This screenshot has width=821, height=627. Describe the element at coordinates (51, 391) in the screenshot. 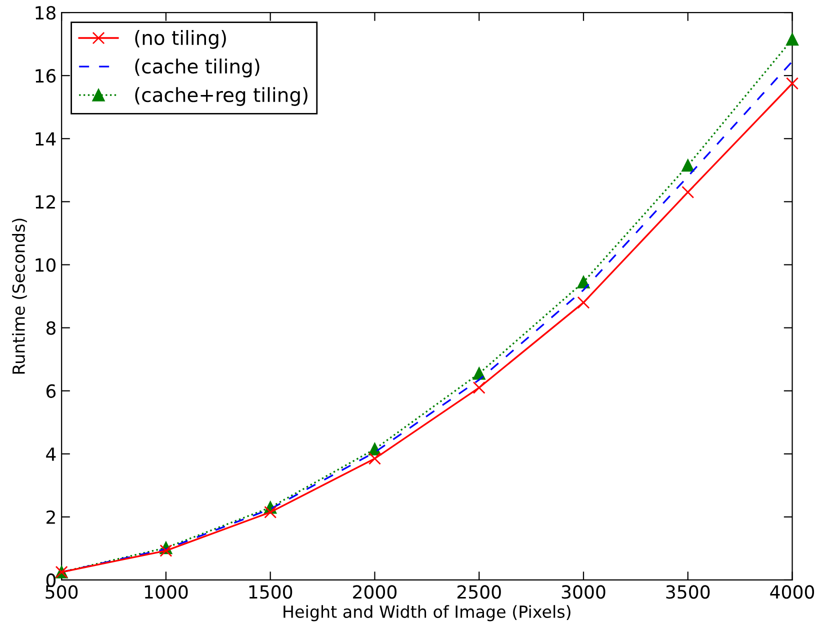

I see `y-tick-label: 6` at that location.